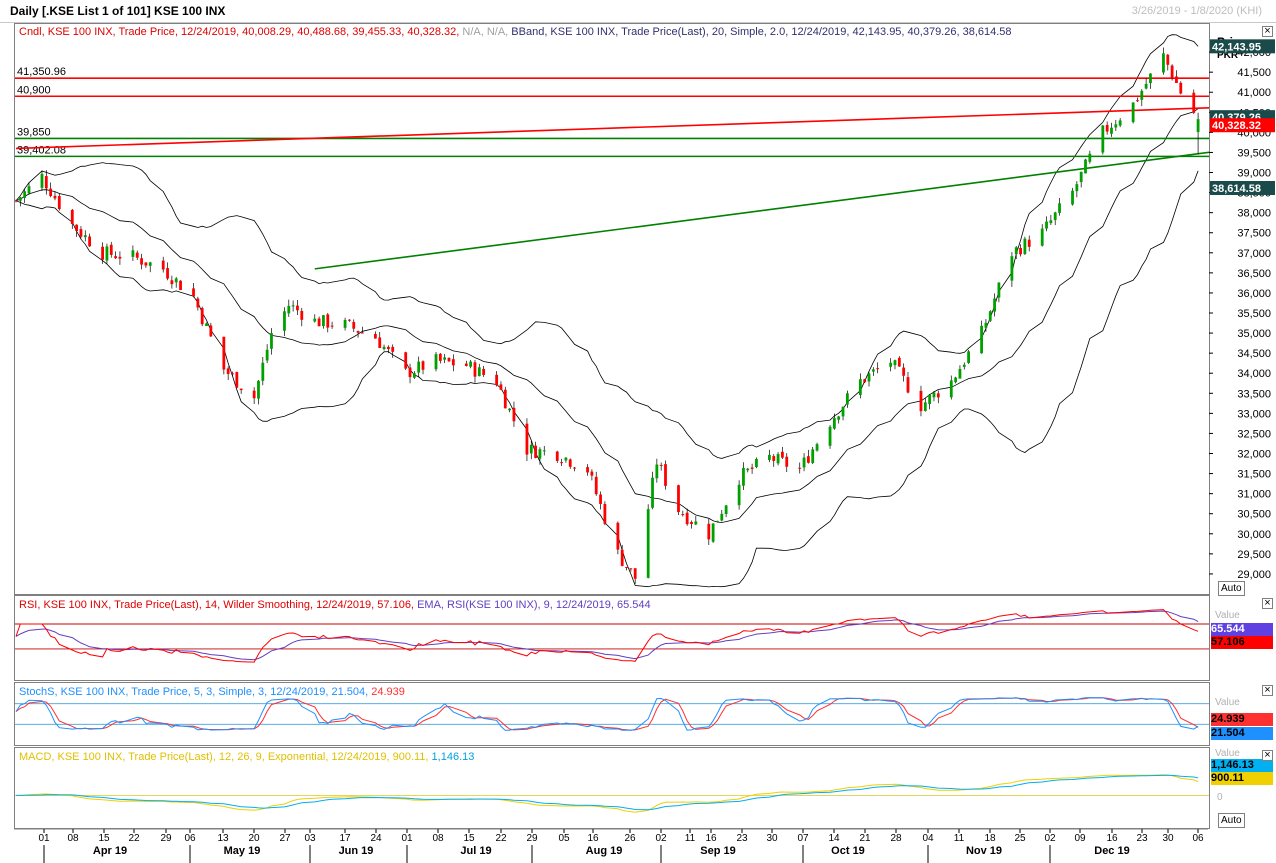 The image size is (1276, 863). I want to click on price-tick-label: 38,000, so click(1254, 214).